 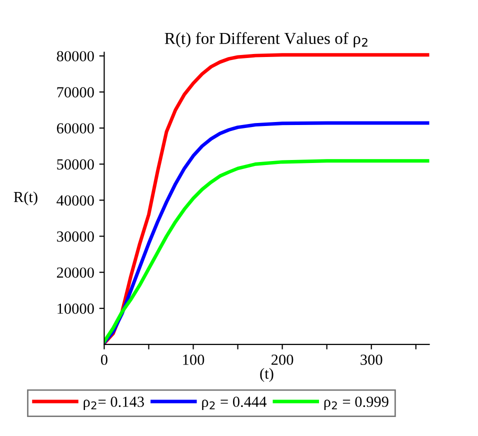 What do you see at coordinates (75, 236) in the screenshot?
I see `y-tick-label: 30000` at bounding box center [75, 236].